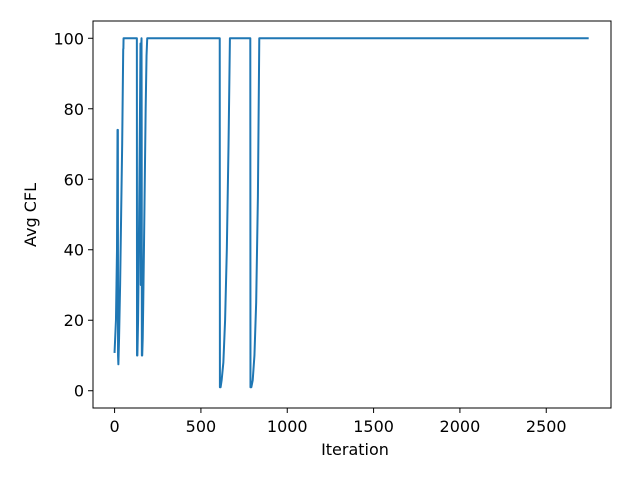  Describe the element at coordinates (355, 449) in the screenshot. I see `x-axis-label: Iteration` at that location.